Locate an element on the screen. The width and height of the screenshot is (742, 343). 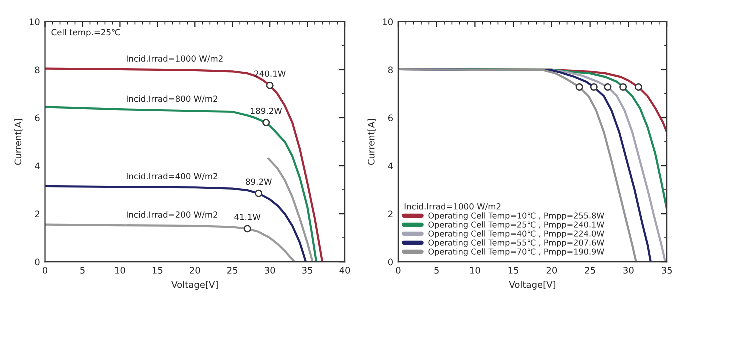
legend-label: Operating Cell Temp=55℃ , Pmpp=207.6W is located at coordinates (516, 244).